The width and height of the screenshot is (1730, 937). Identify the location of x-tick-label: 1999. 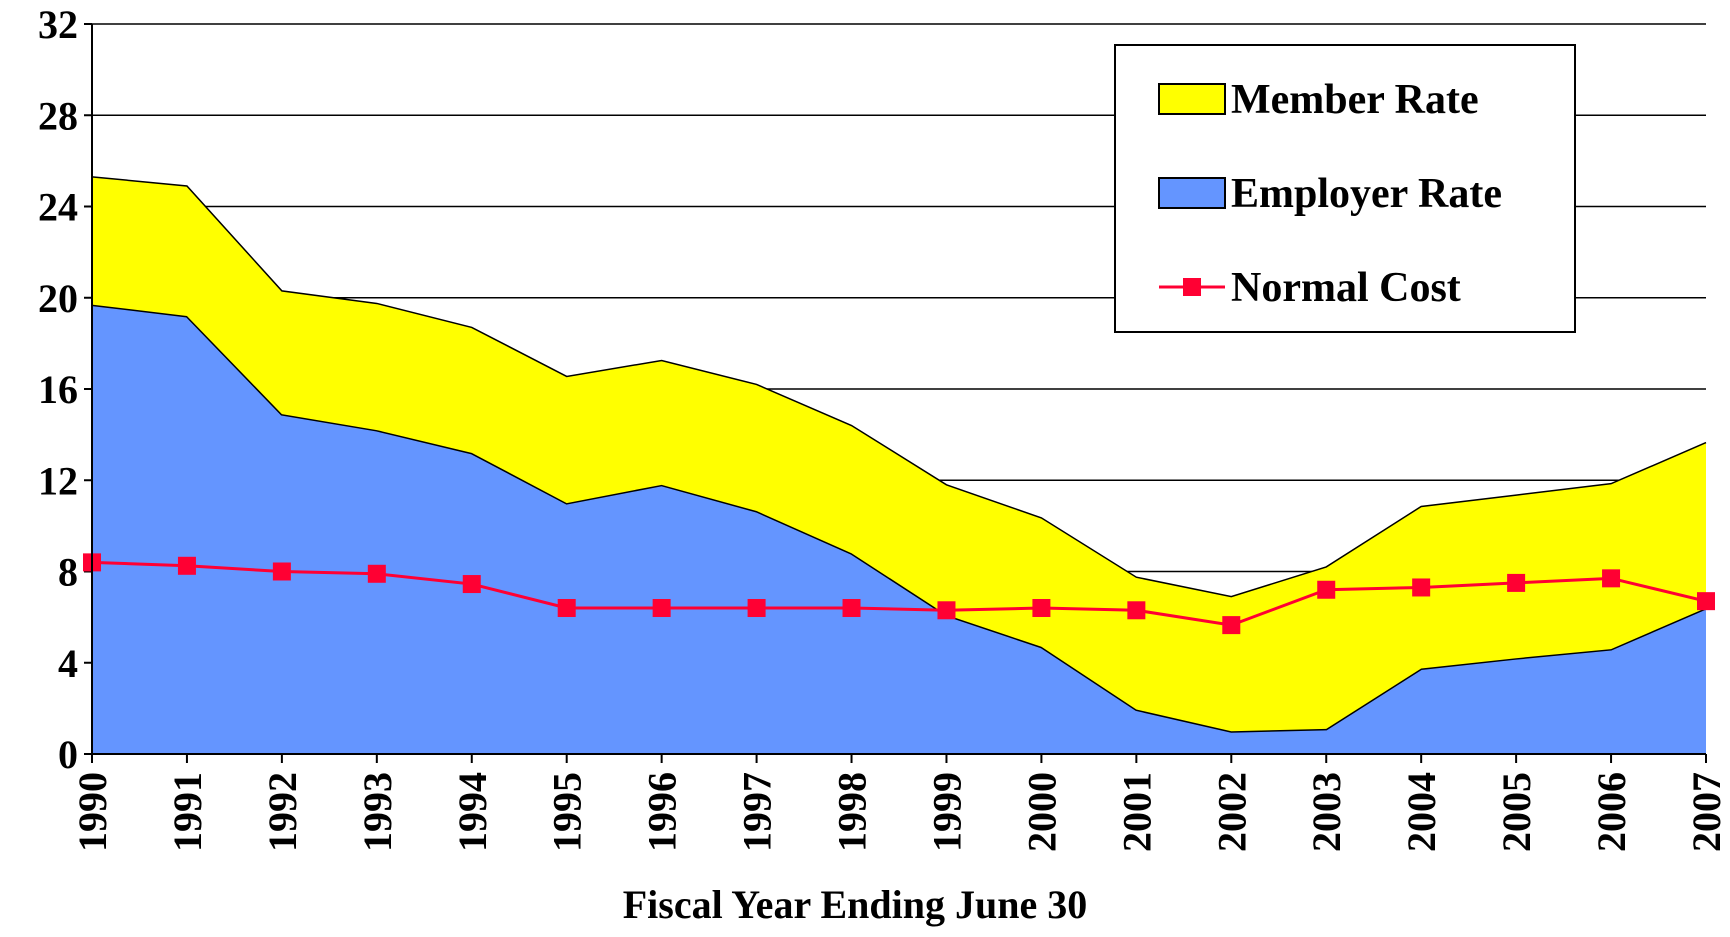
(946, 812).